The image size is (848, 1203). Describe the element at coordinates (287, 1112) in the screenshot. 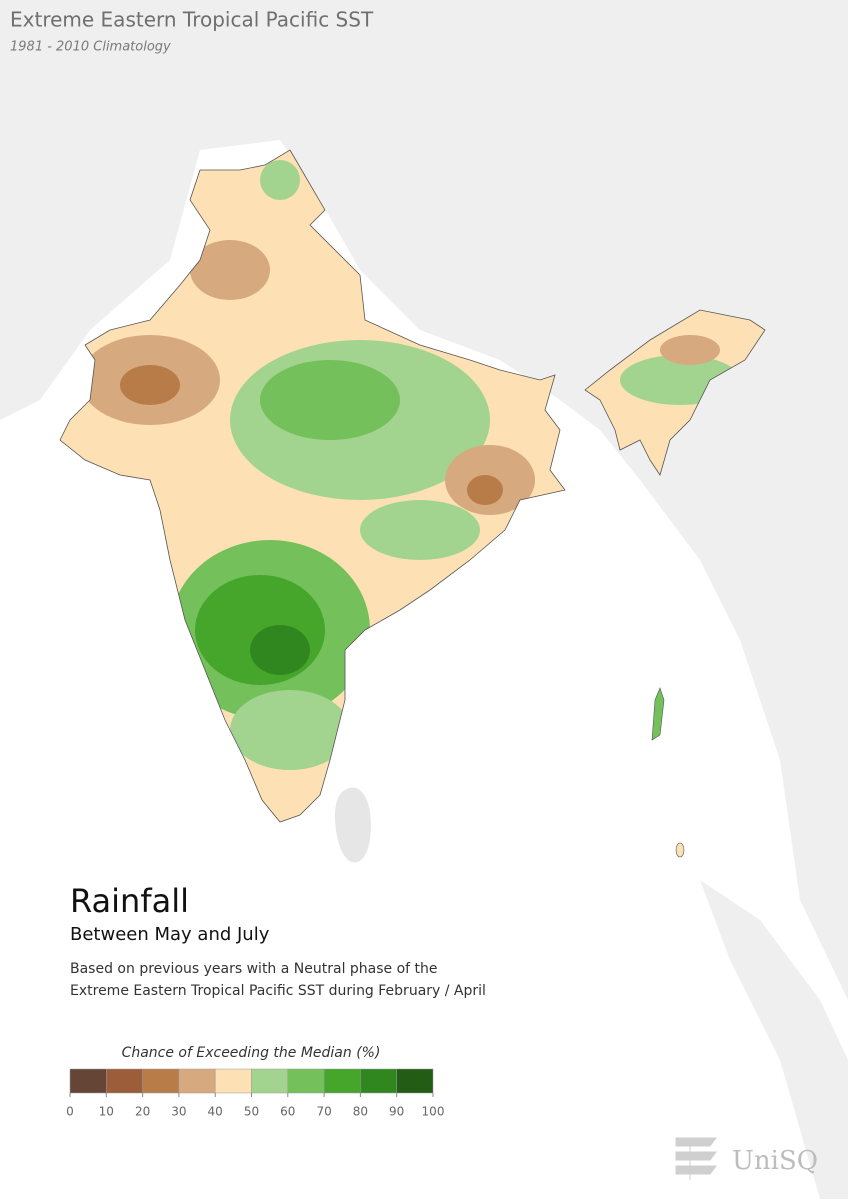

I see `legend-tick-label: 60` at that location.